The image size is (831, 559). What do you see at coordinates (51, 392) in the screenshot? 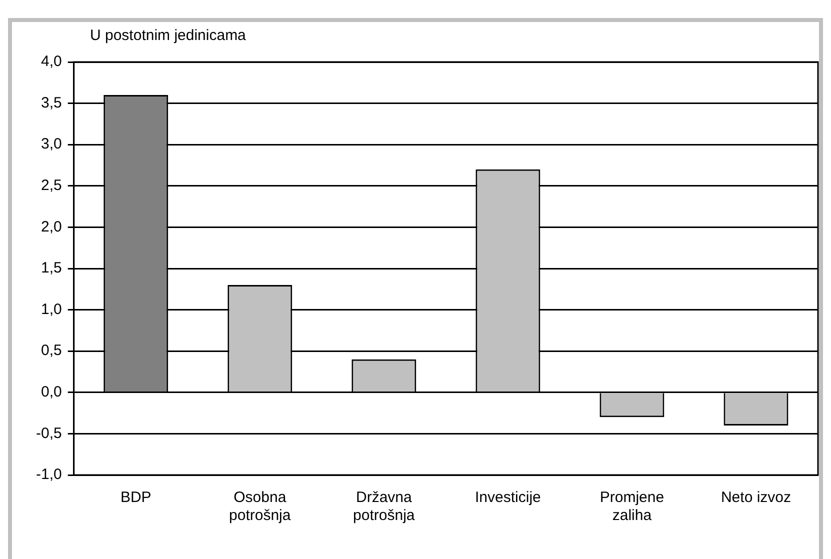
I see `y-tick-label: 0,0` at bounding box center [51, 392].